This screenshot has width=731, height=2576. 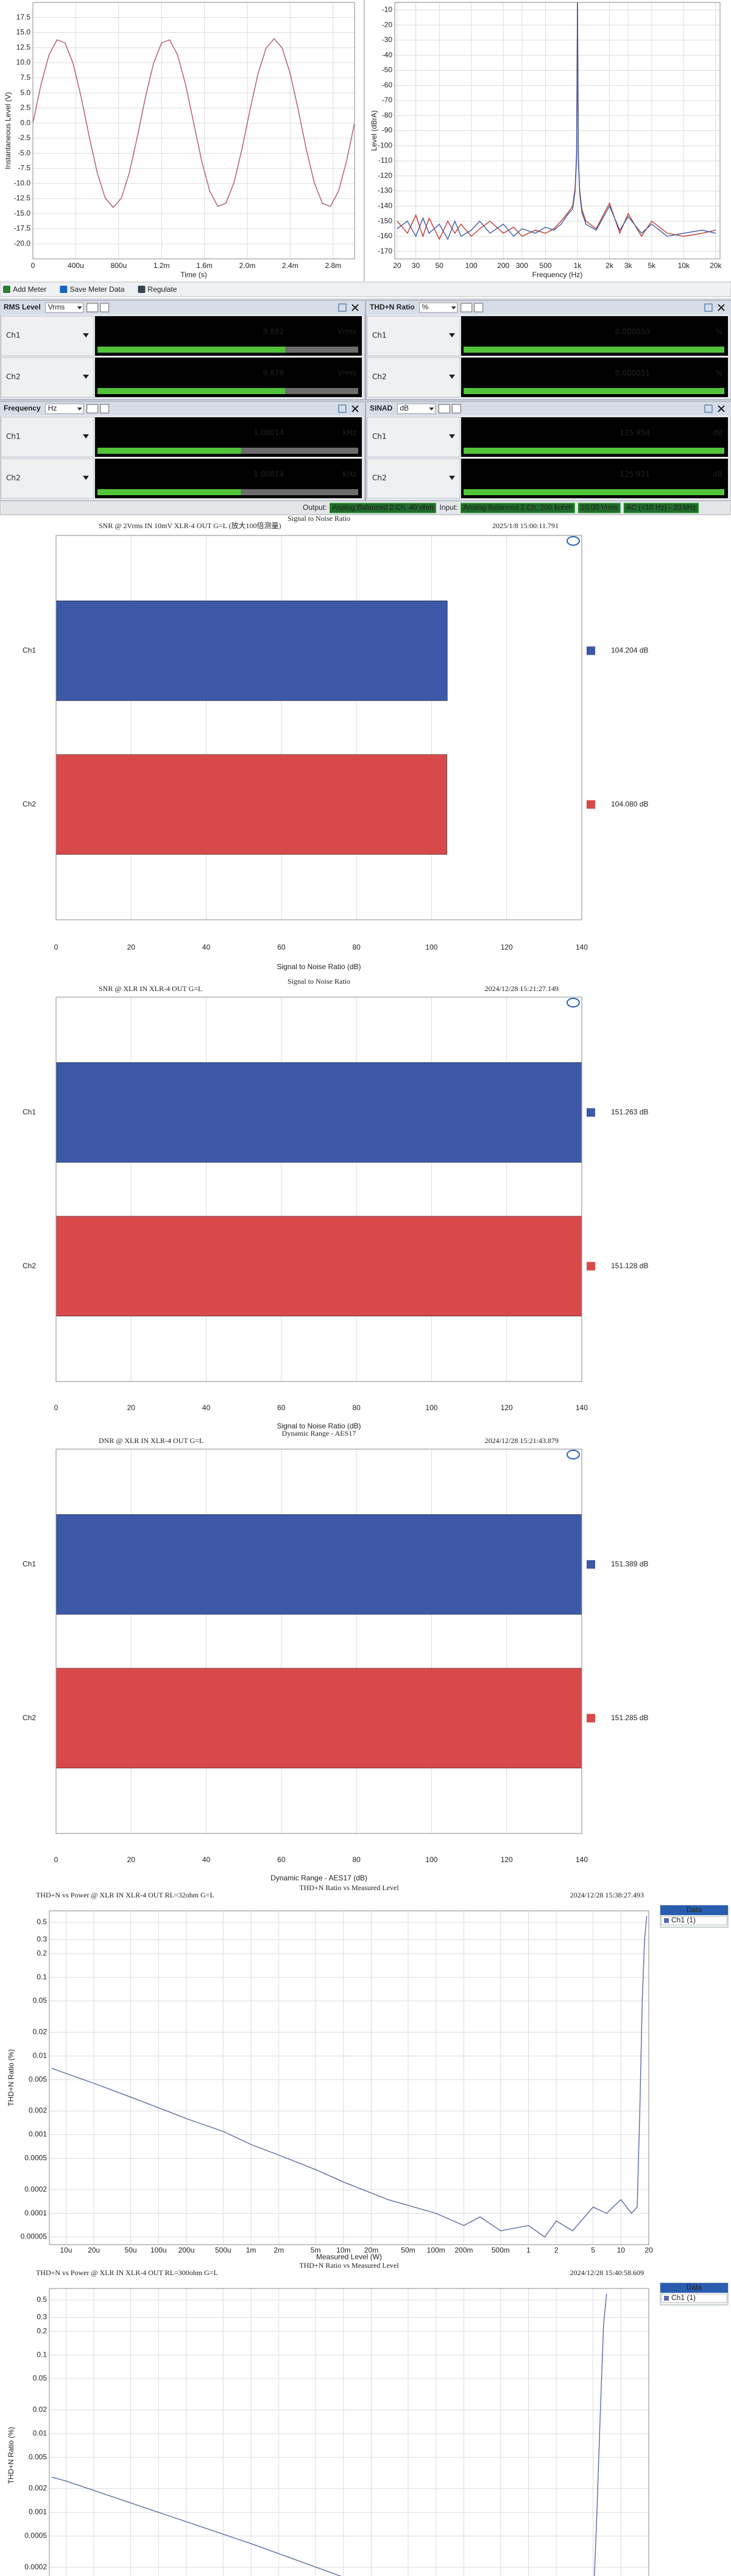 I want to click on status-level: 10.00 Vrms, so click(x=599, y=507).